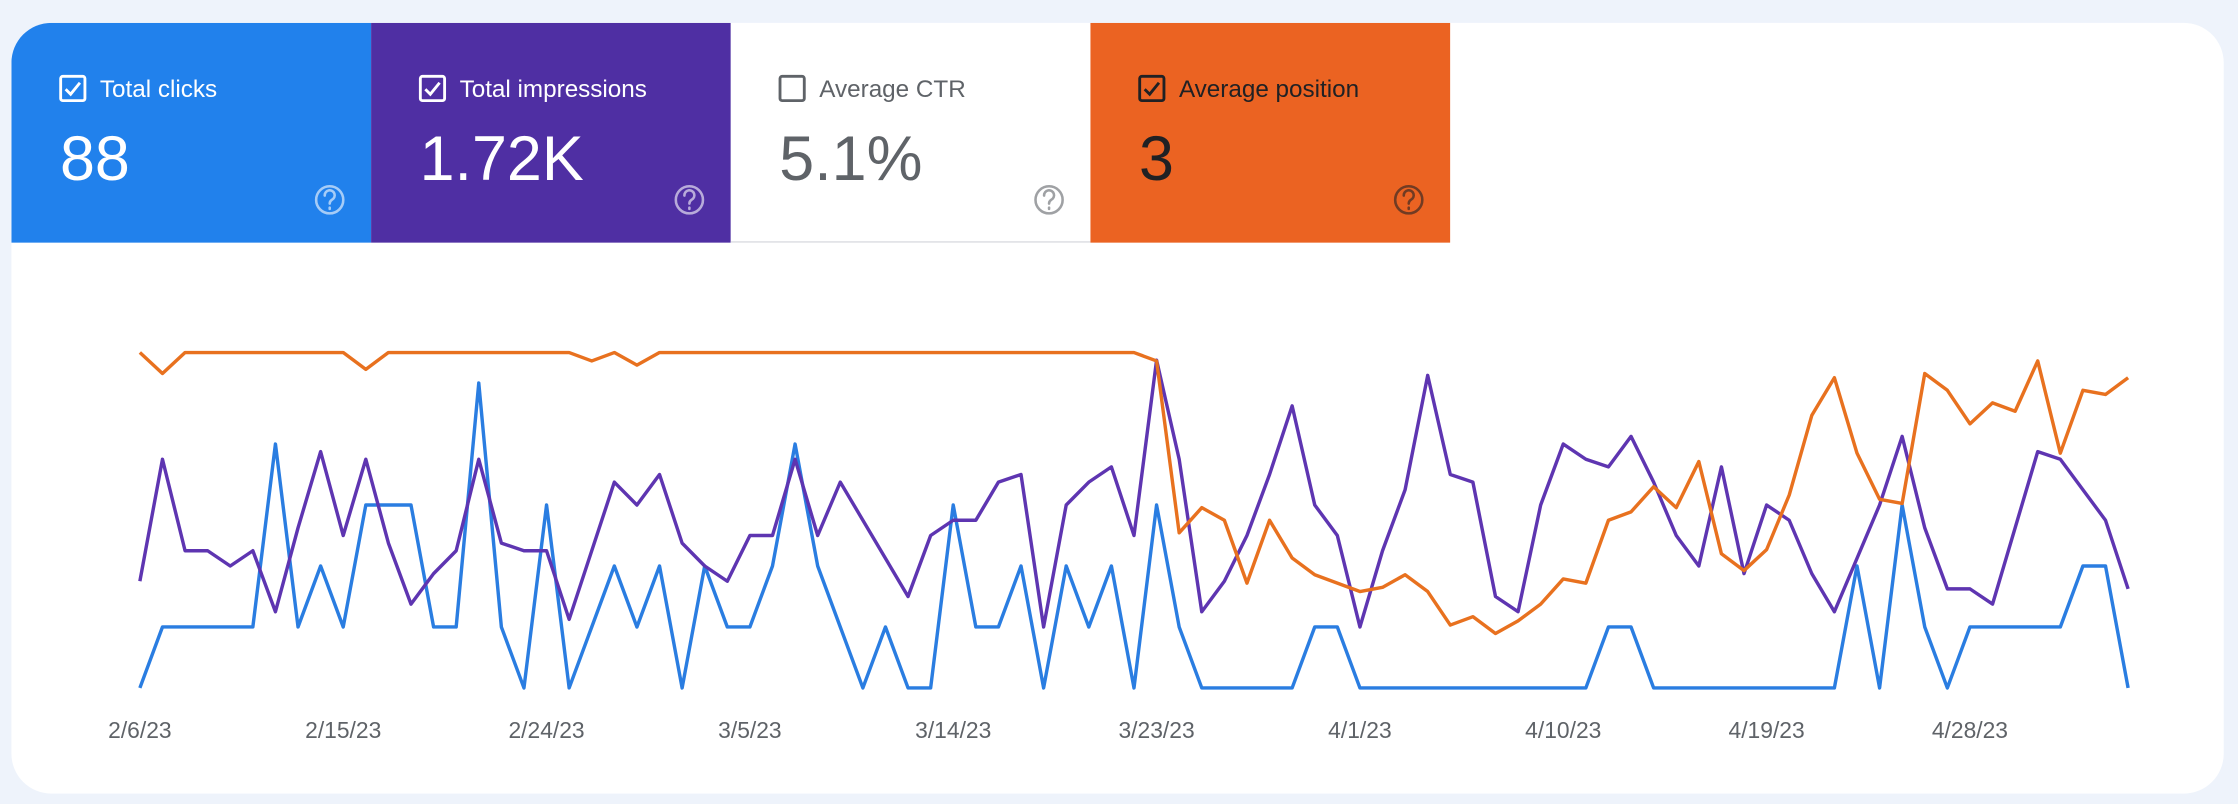 The image size is (2238, 804). Describe the element at coordinates (749, 730) in the screenshot. I see `x-tick-label: 3/5/23` at that location.